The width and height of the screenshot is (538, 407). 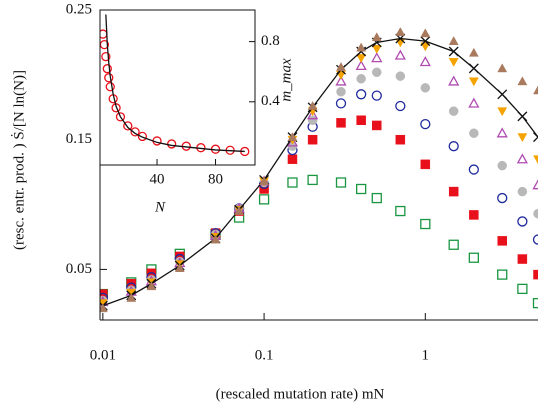 What do you see at coordinates (157, 179) in the screenshot?
I see `inset-x-tick-label: 40` at bounding box center [157, 179].